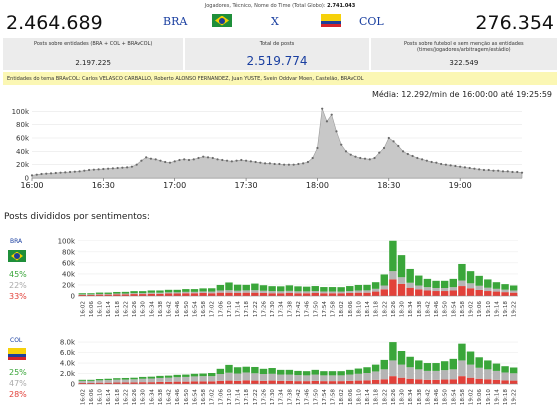 This screenshot has height=415, width=560. I want to click on bra-positive-pct: 45%, so click(18, 274).